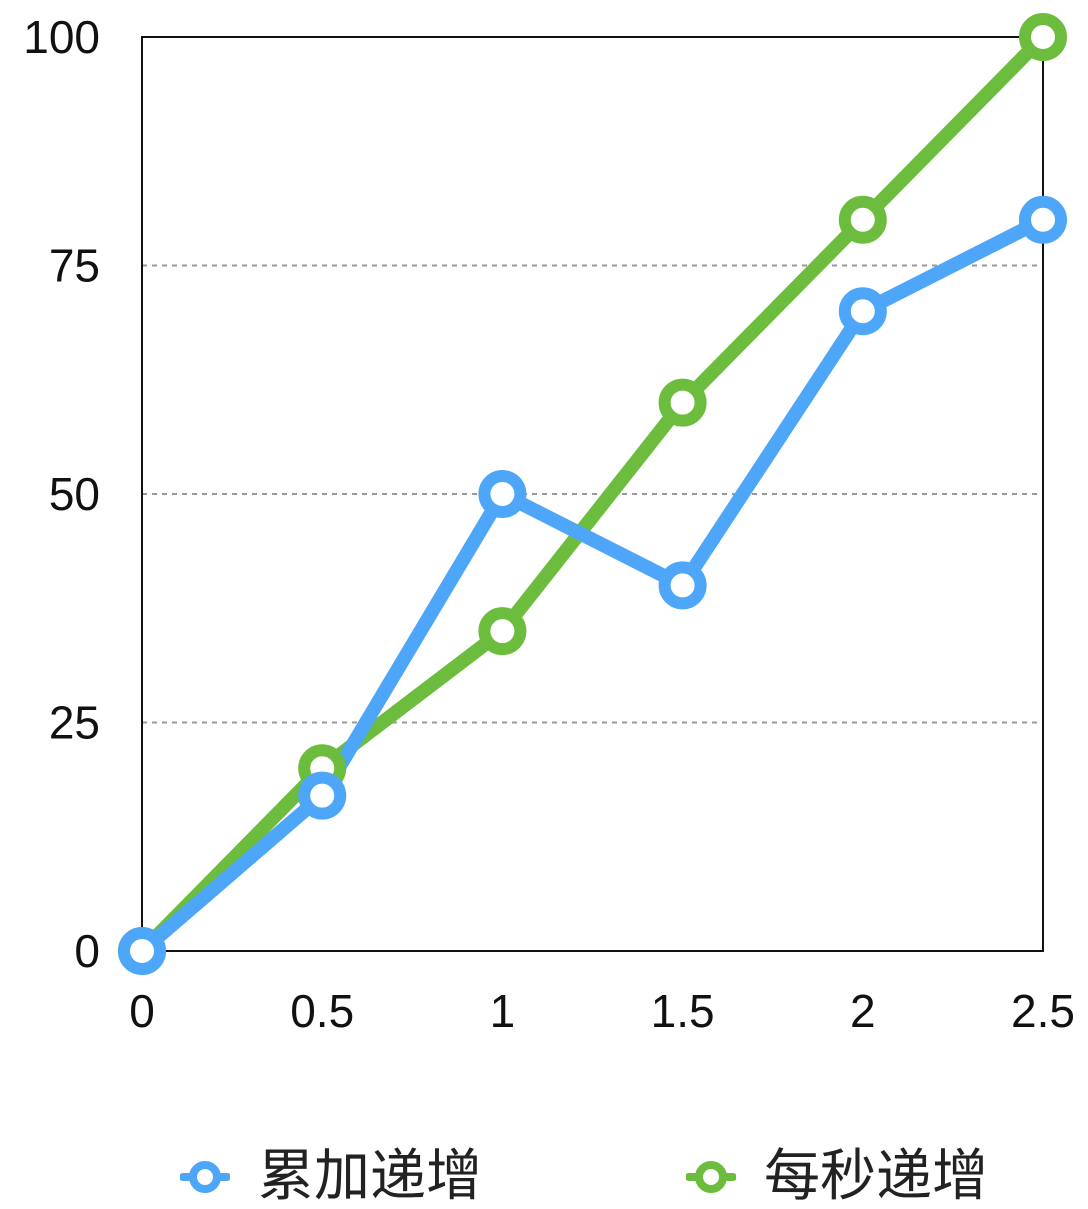 The width and height of the screenshot is (1088, 1209). Describe the element at coordinates (87, 951) in the screenshot. I see `y-tick-label: 0` at that location.